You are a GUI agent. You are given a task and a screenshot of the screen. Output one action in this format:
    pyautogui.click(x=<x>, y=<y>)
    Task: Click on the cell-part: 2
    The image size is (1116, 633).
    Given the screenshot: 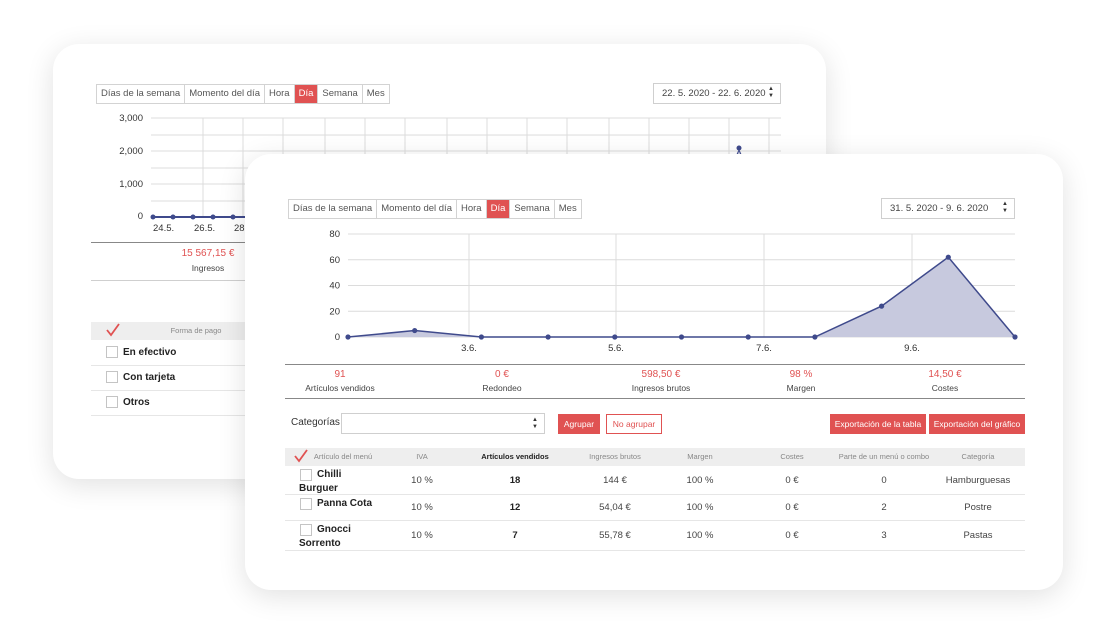 What is the action you would take?
    pyautogui.click(x=884, y=507)
    